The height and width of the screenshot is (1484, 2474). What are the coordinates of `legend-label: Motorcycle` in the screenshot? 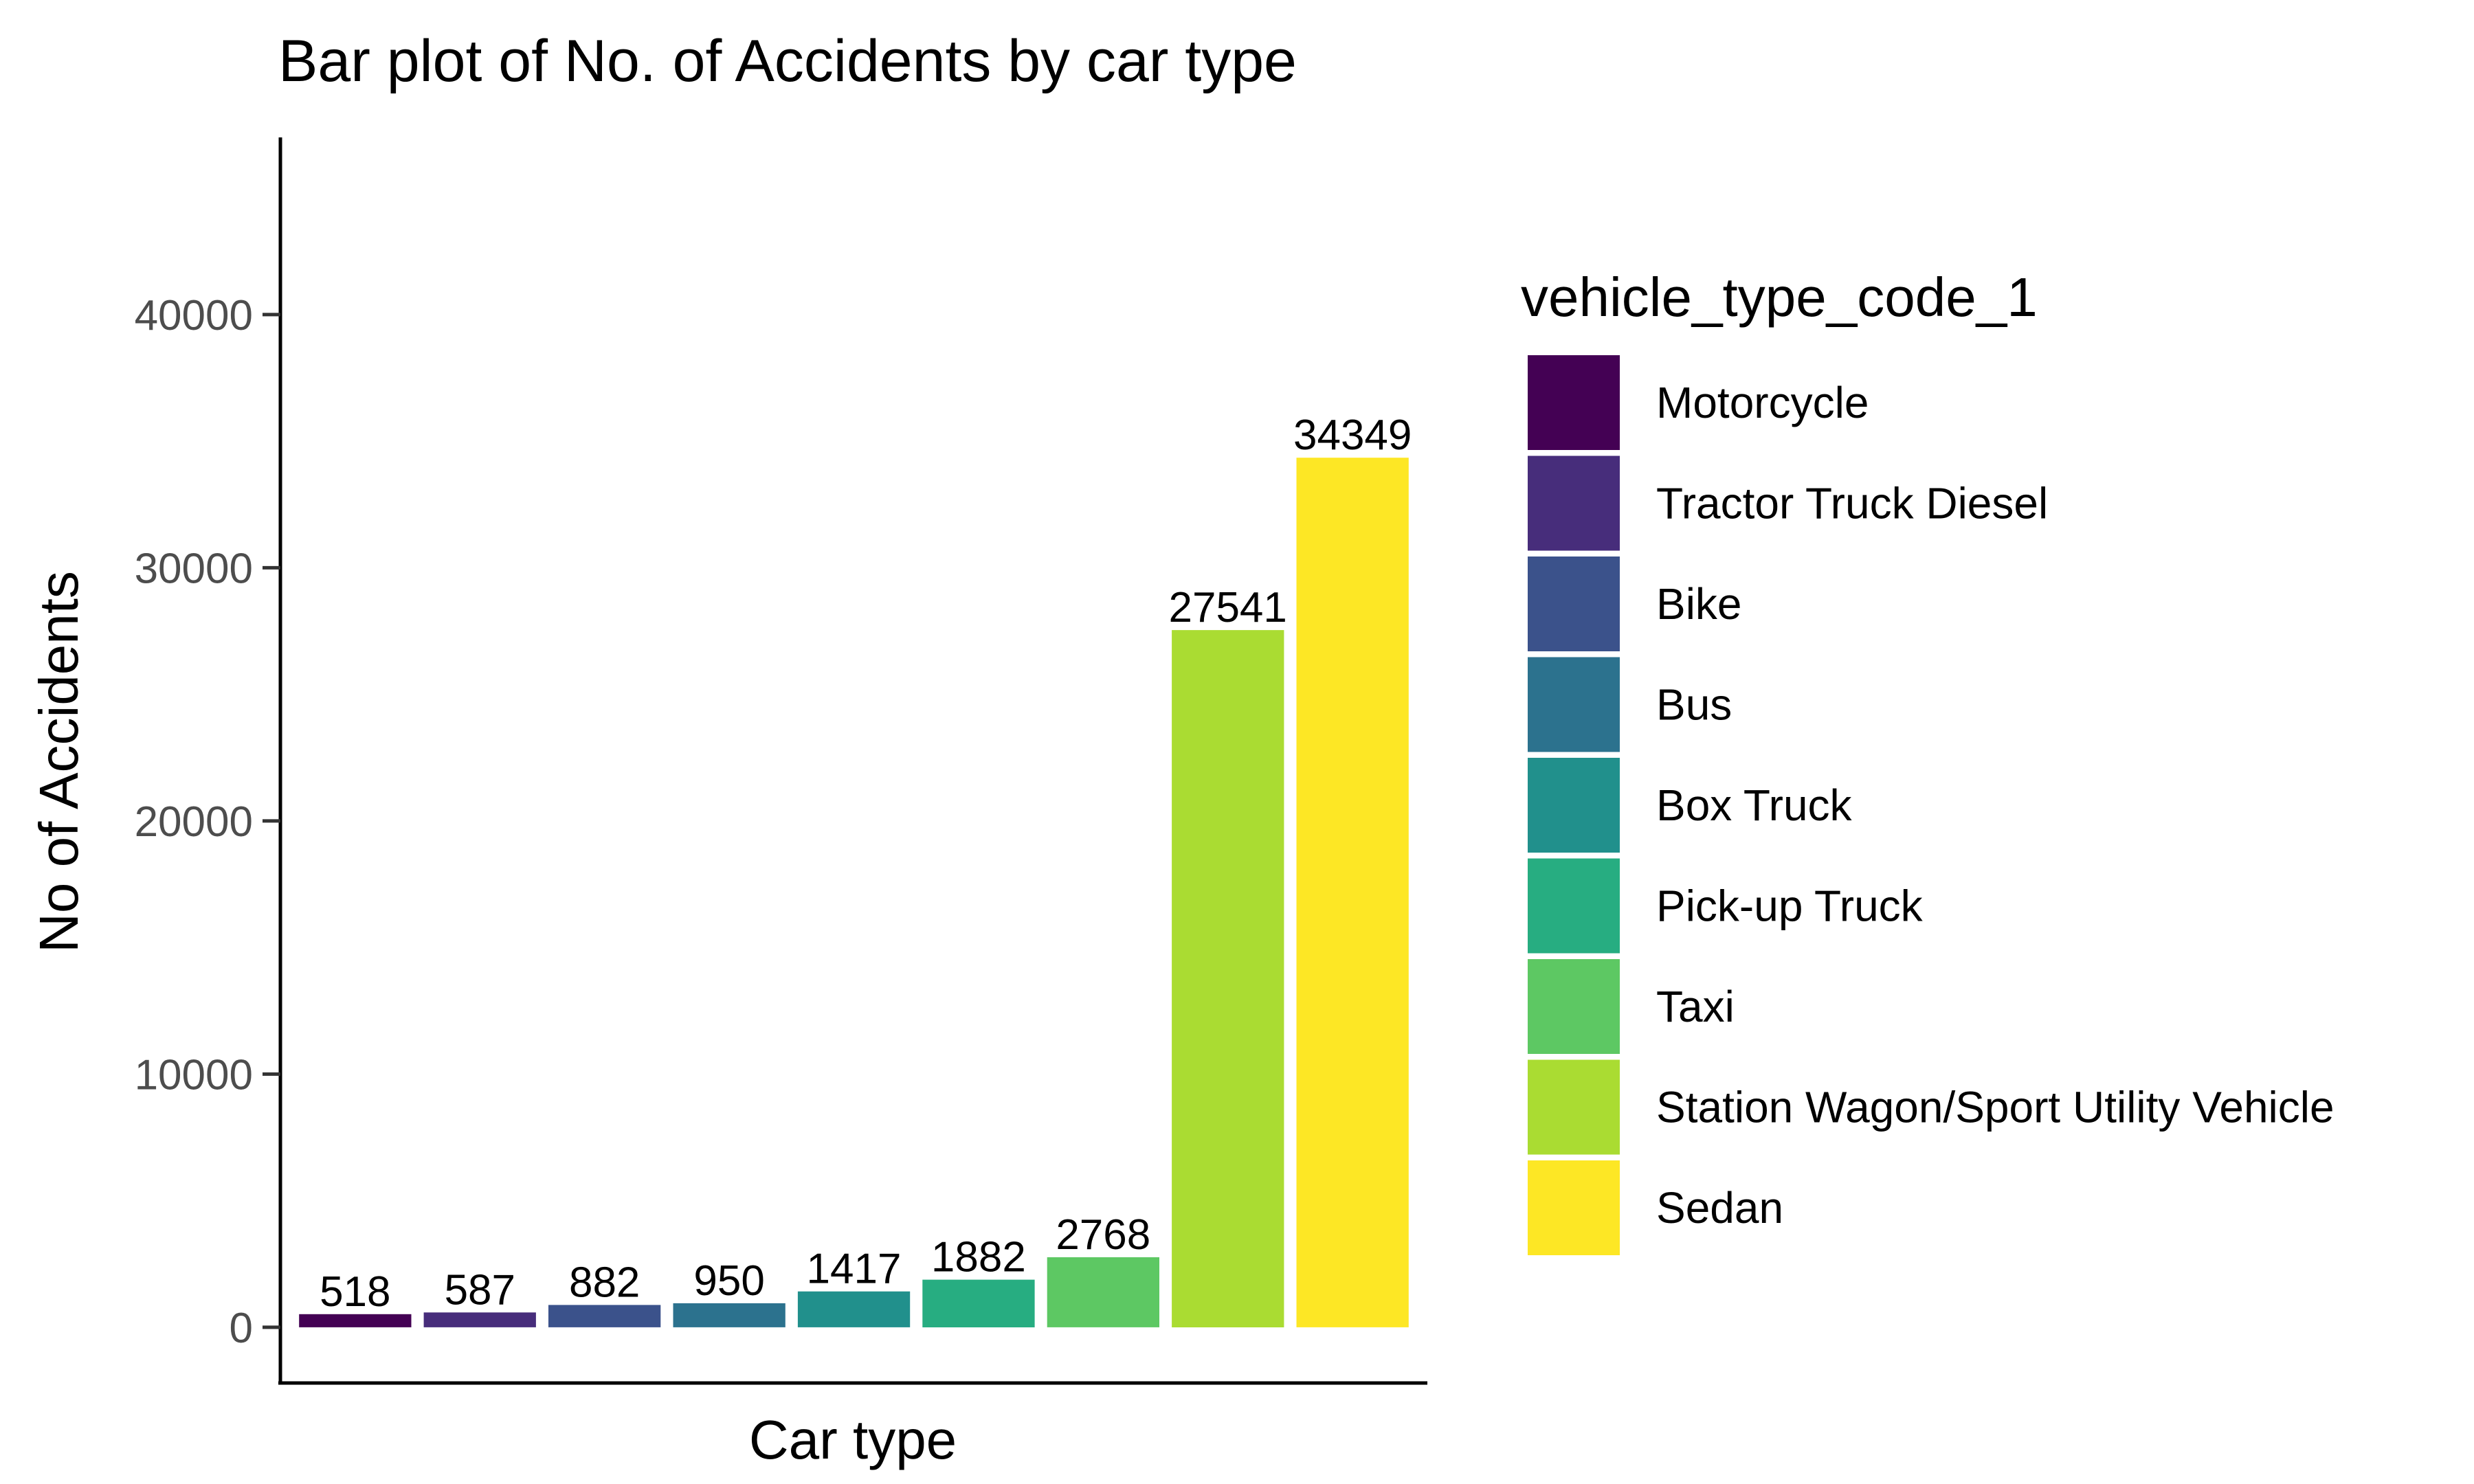 It's located at (1762, 402).